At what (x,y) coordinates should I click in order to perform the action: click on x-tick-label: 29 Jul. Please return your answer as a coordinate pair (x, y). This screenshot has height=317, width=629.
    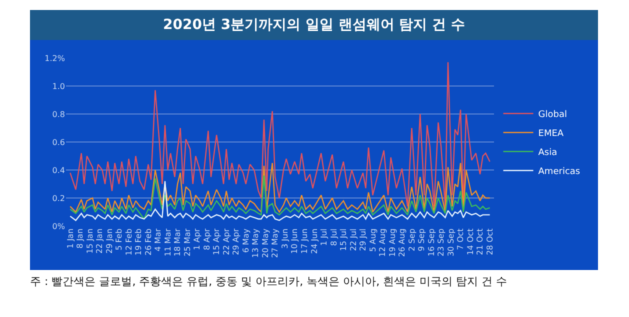
    Looking at the image, I should click on (363, 239).